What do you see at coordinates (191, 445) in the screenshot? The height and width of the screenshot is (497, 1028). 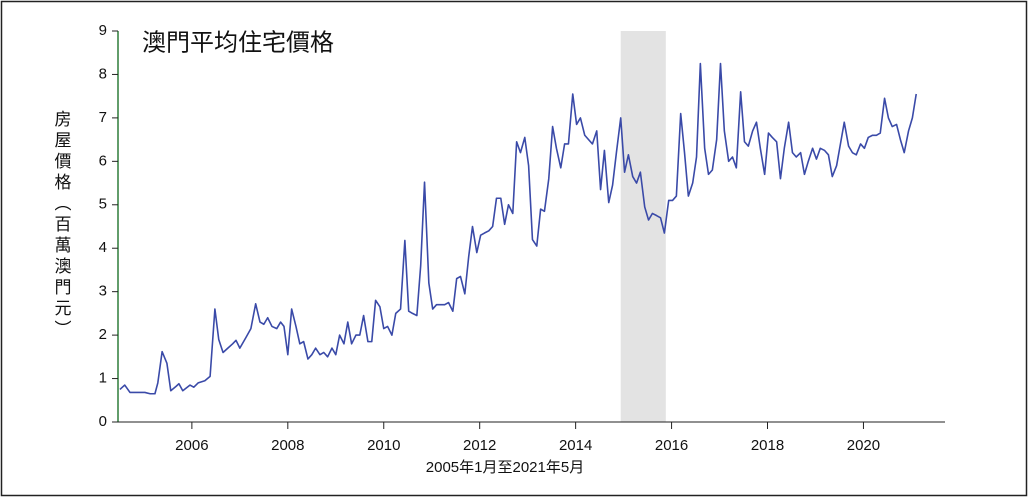 I see `x-tick-label: 2006` at bounding box center [191, 445].